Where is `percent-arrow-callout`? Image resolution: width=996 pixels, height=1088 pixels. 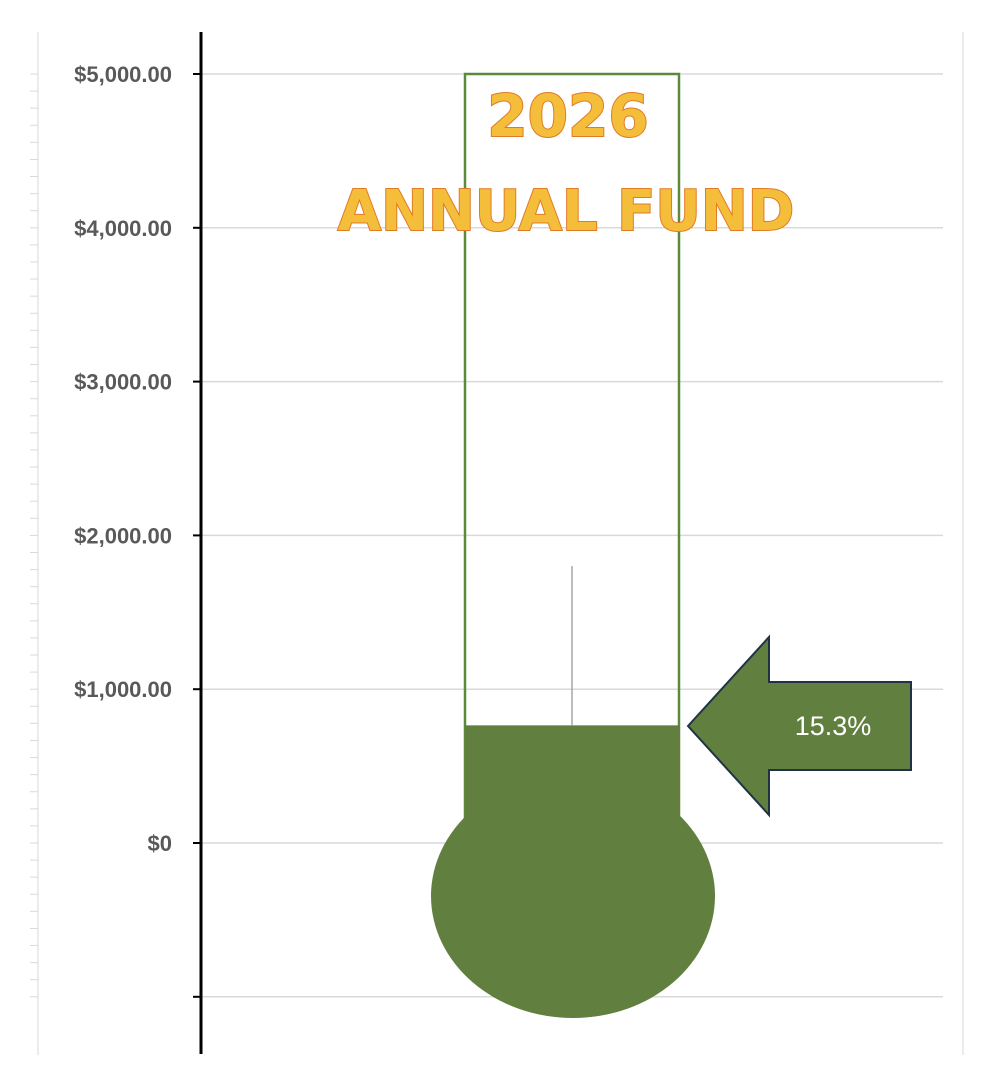 percent-arrow-callout is located at coordinates (799, 726).